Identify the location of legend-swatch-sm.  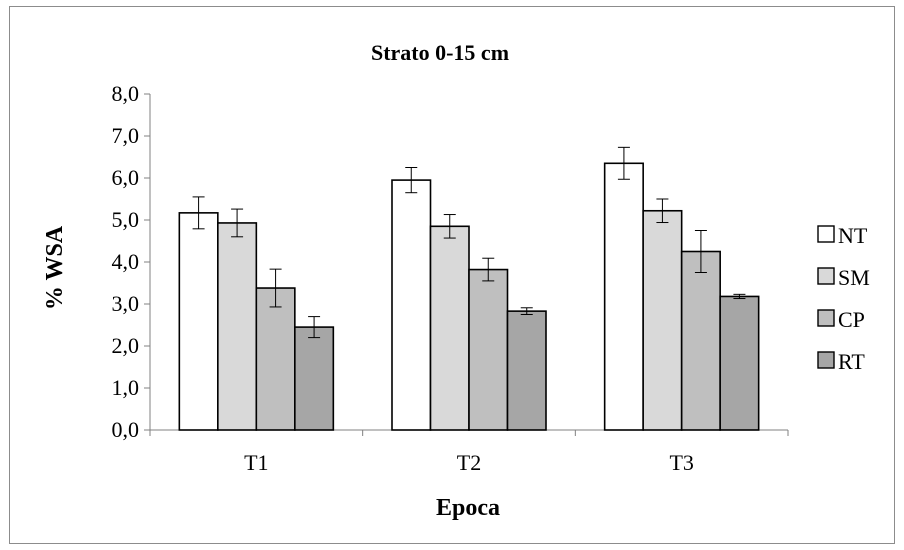
(826, 276).